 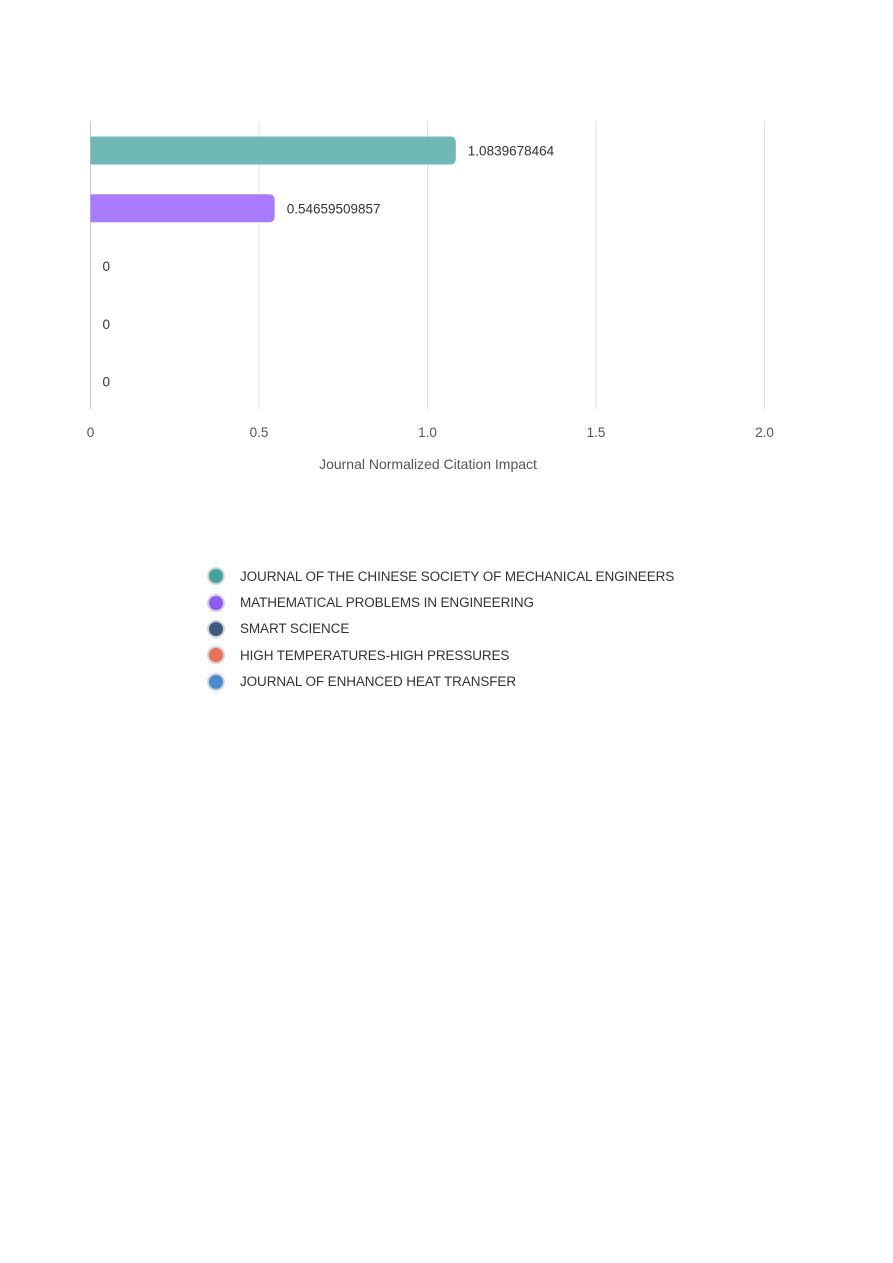 I want to click on x-tick-label: 1.0, so click(x=427, y=432).